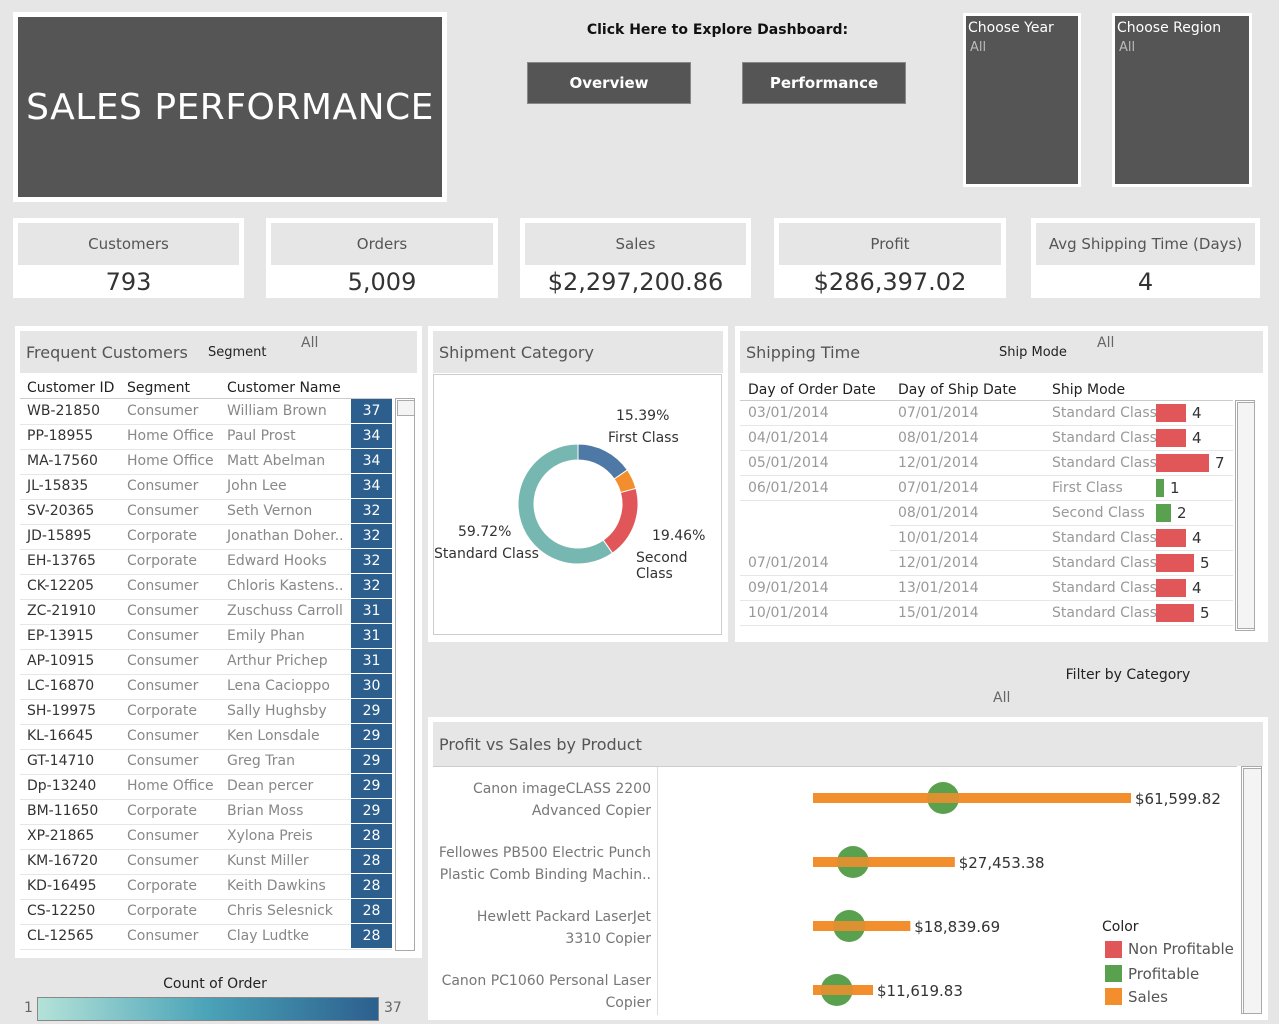 Image resolution: width=1279 pixels, height=1024 pixels. What do you see at coordinates (371, 536) in the screenshot?
I see `order-count: 32` at bounding box center [371, 536].